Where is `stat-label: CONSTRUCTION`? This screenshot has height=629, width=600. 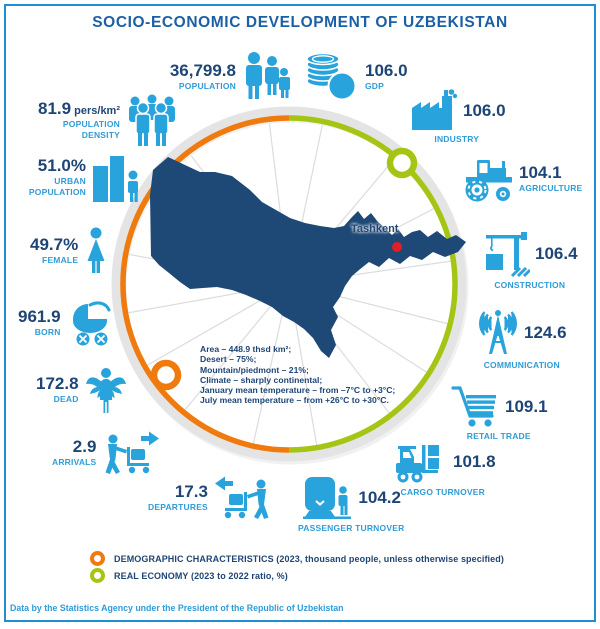
stat-label: CONSTRUCTION is located at coordinates (530, 285).